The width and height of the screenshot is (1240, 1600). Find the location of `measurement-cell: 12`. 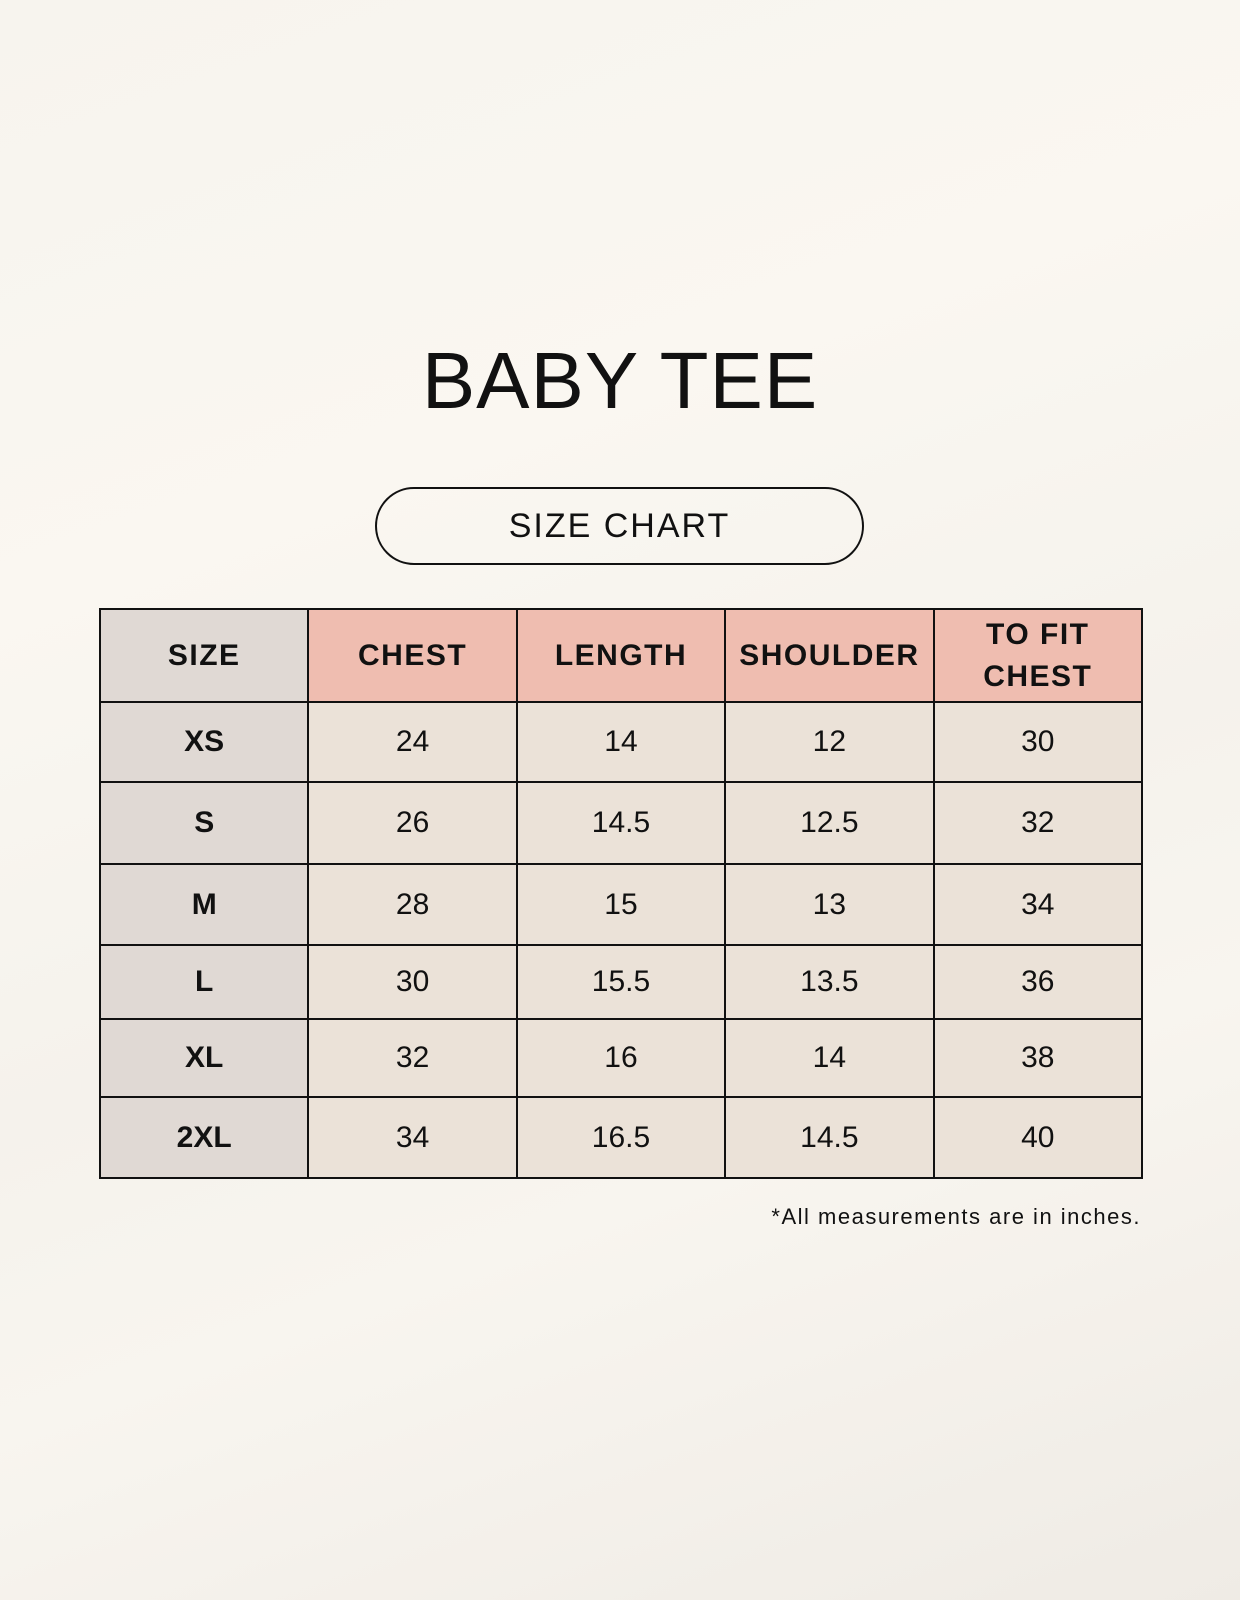

measurement-cell: 12 is located at coordinates (829, 742).